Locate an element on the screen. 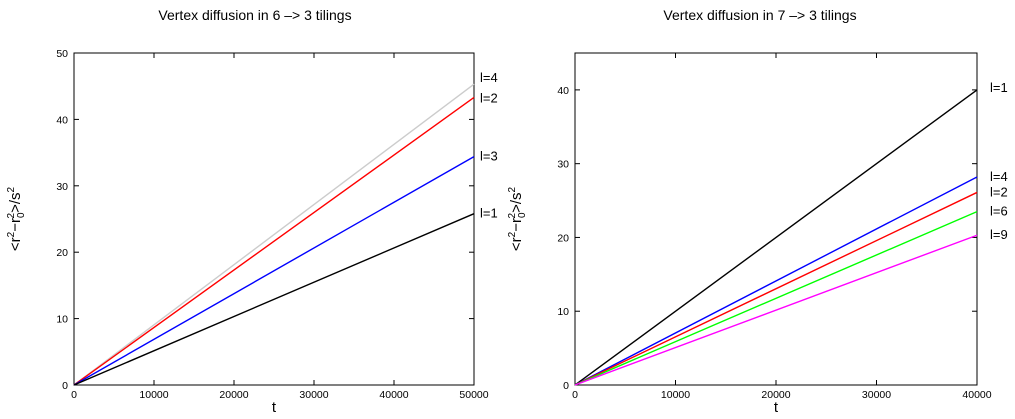 Image resolution: width=1015 pixels, height=419 pixels. series-label: l=3 is located at coordinates (489, 156).